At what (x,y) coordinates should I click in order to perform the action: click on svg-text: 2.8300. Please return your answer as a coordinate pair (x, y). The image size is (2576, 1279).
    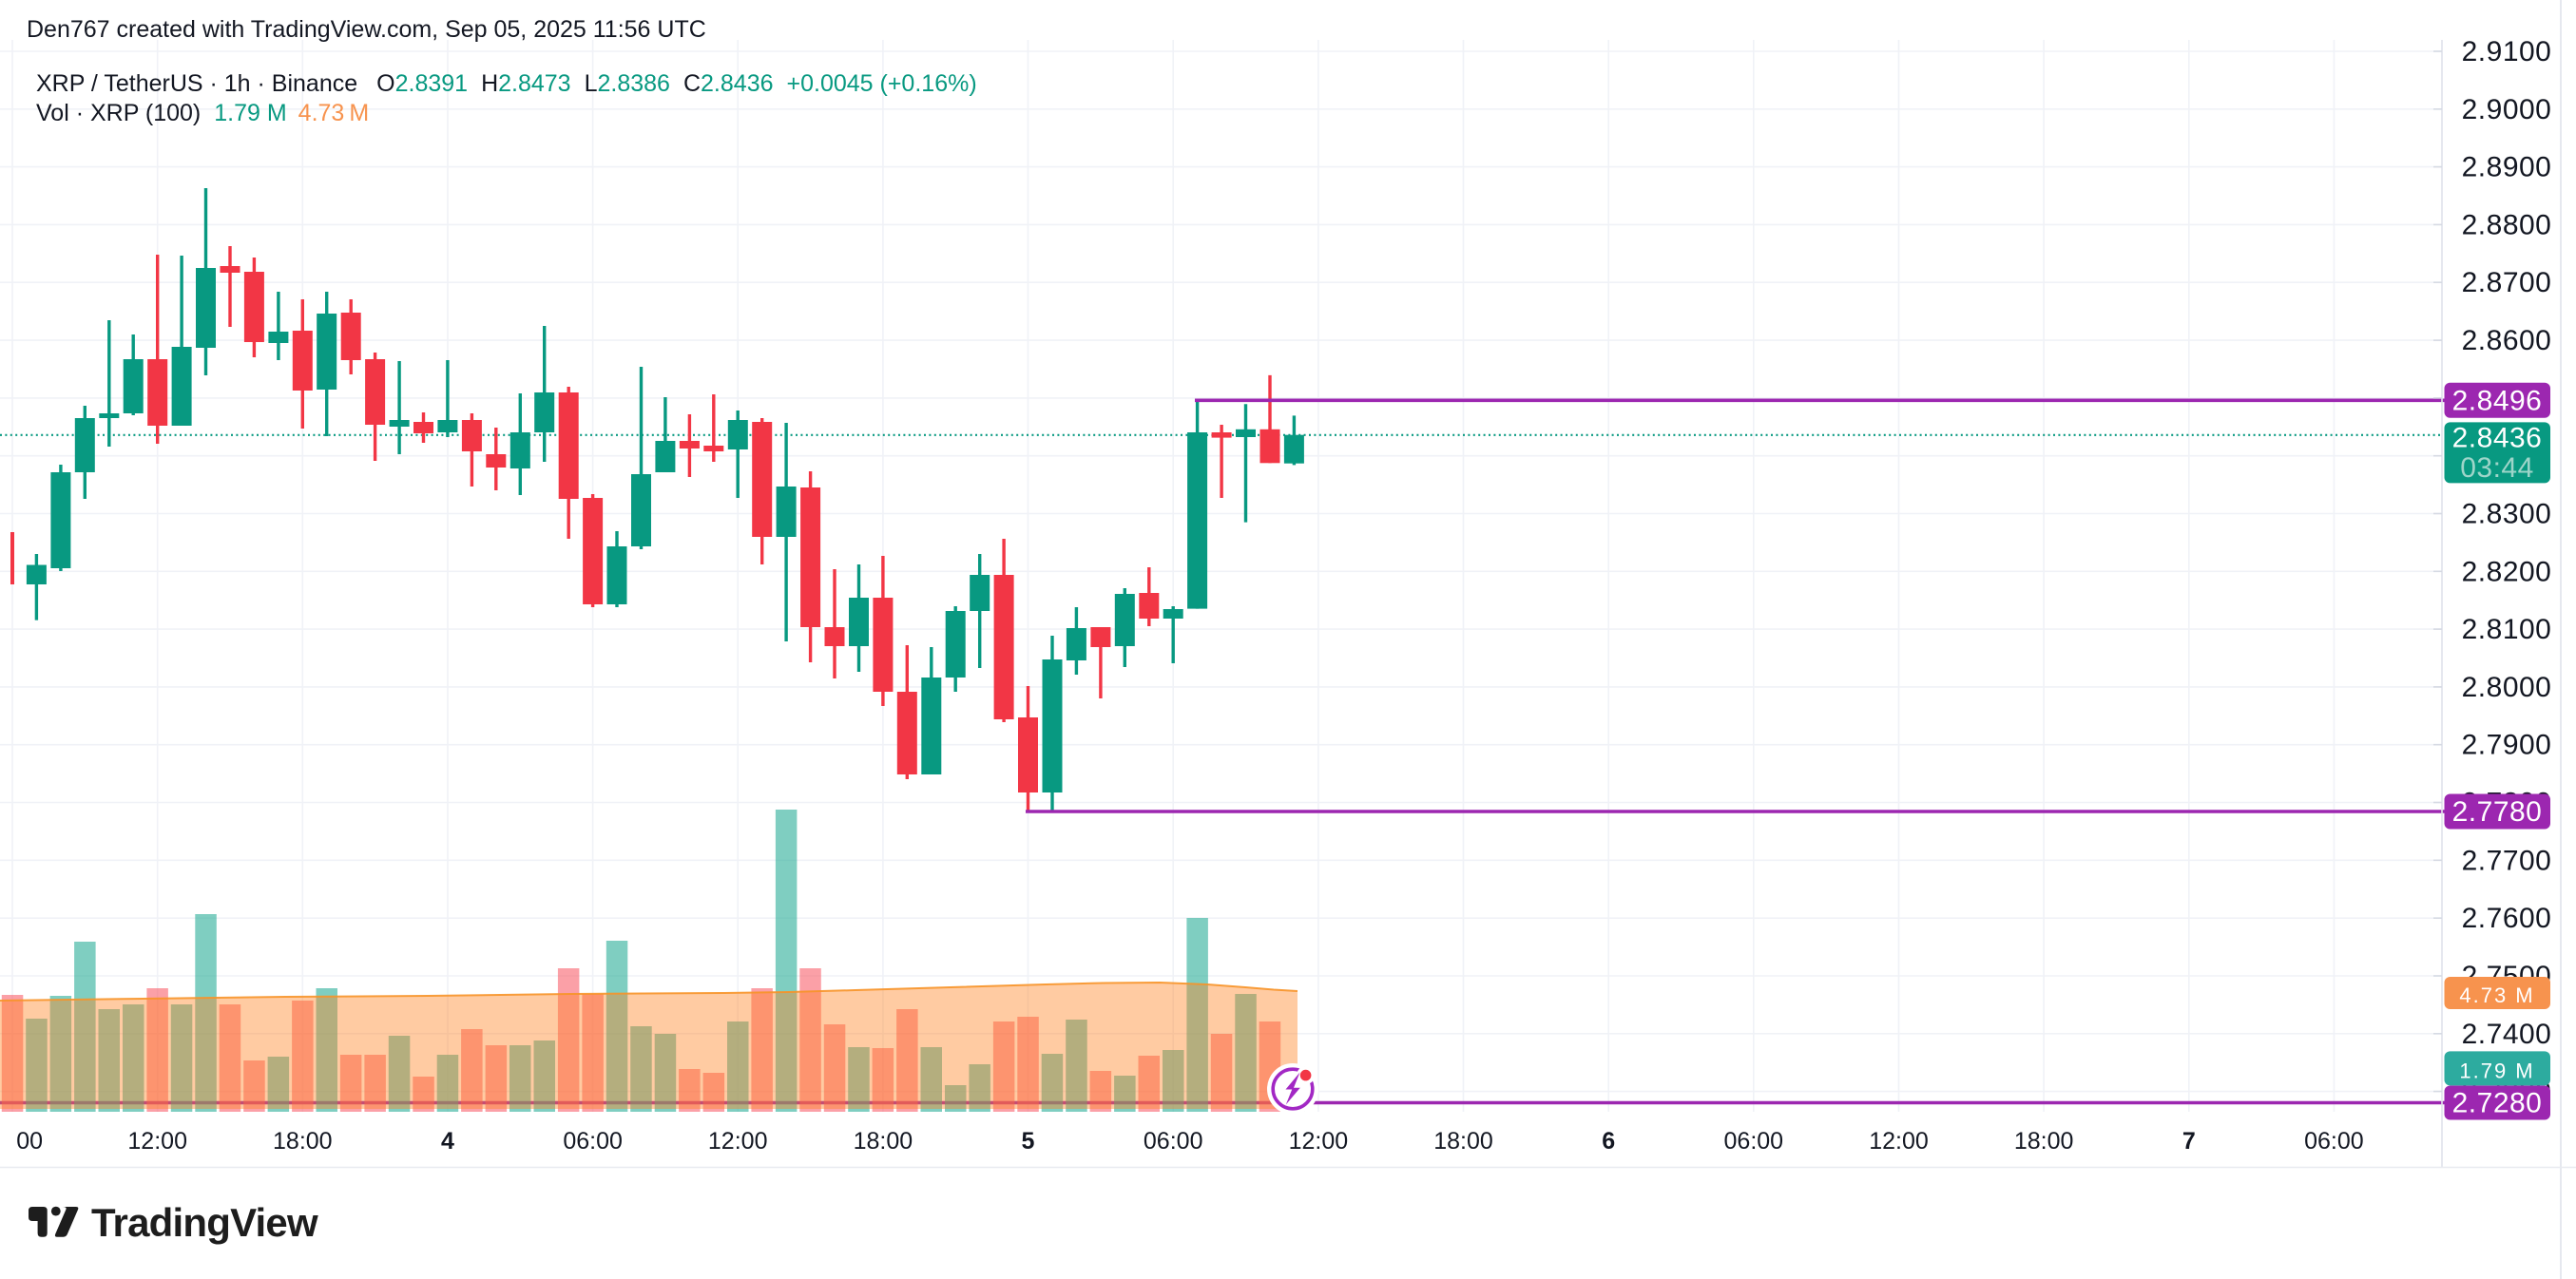
    Looking at the image, I should click on (2507, 514).